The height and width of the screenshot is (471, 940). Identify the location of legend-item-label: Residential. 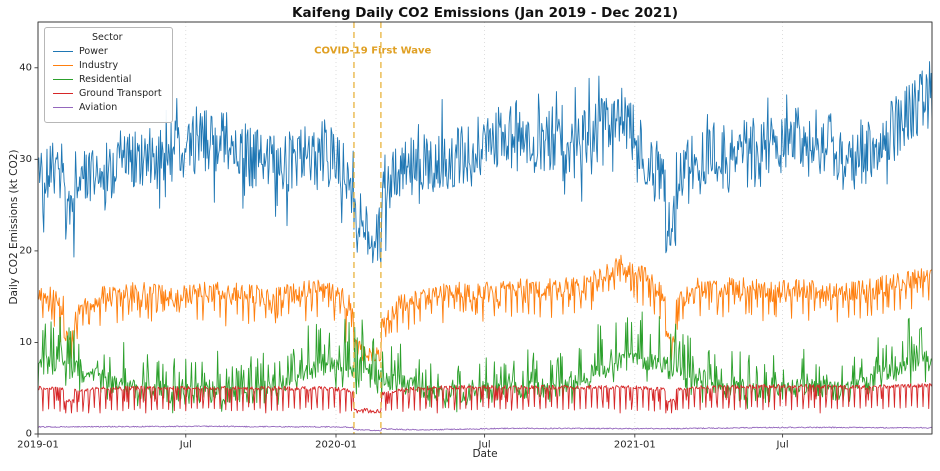
(105, 79).